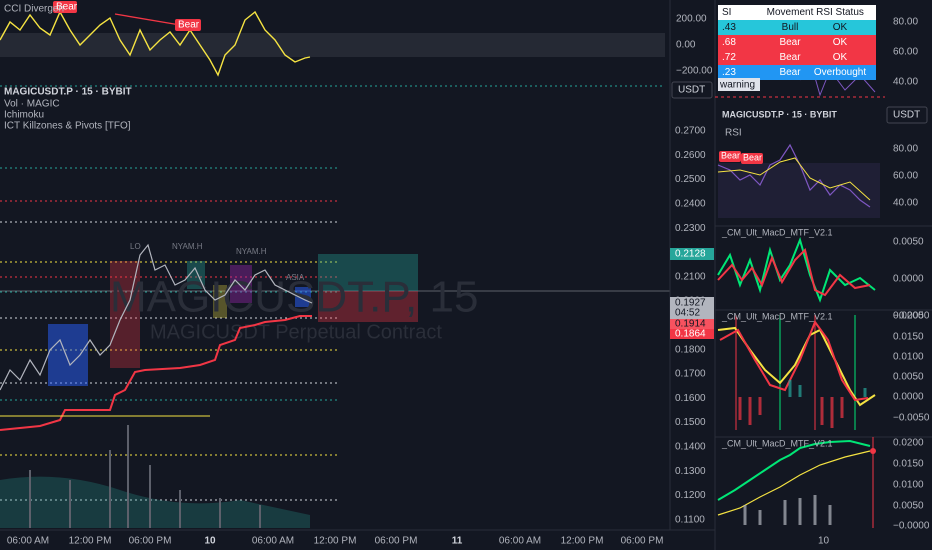 This screenshot has width=932, height=550. Describe the element at coordinates (733, 133) in the screenshot. I see `rsi-title: RSI` at that location.